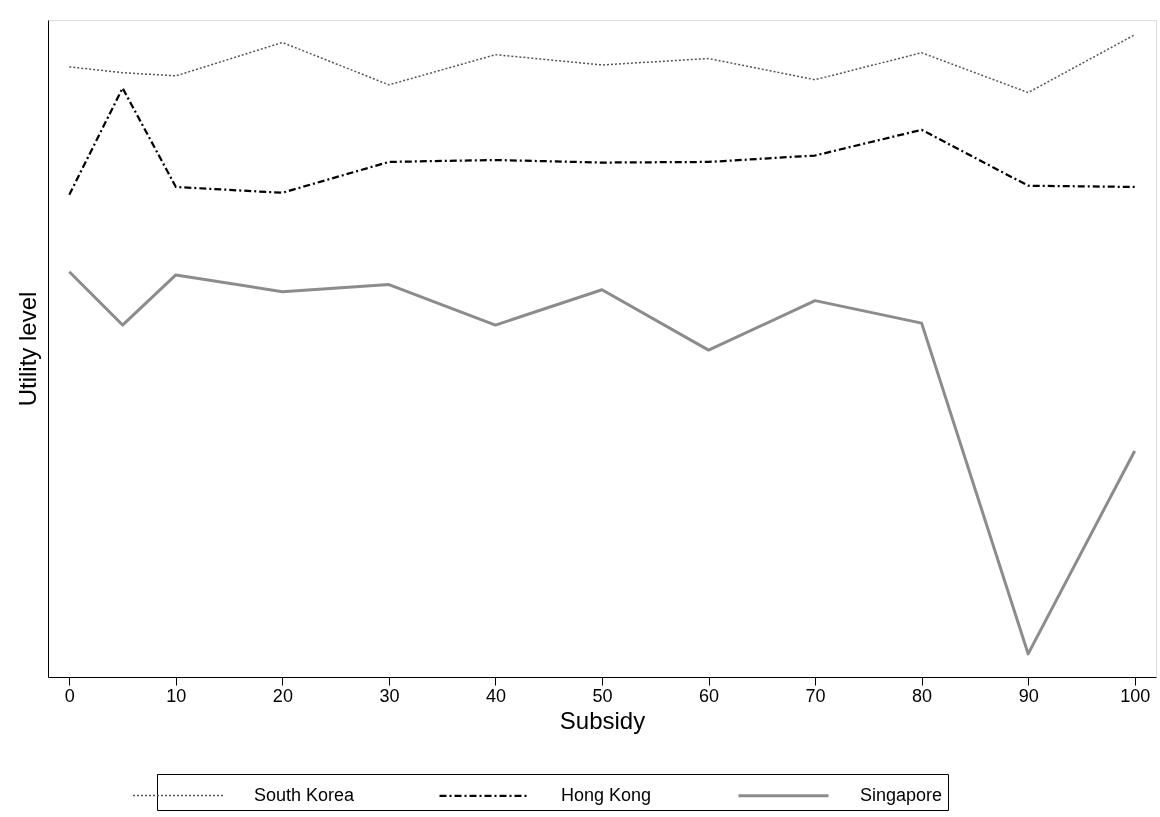  I want to click on x-tick-label: 40, so click(495, 695).